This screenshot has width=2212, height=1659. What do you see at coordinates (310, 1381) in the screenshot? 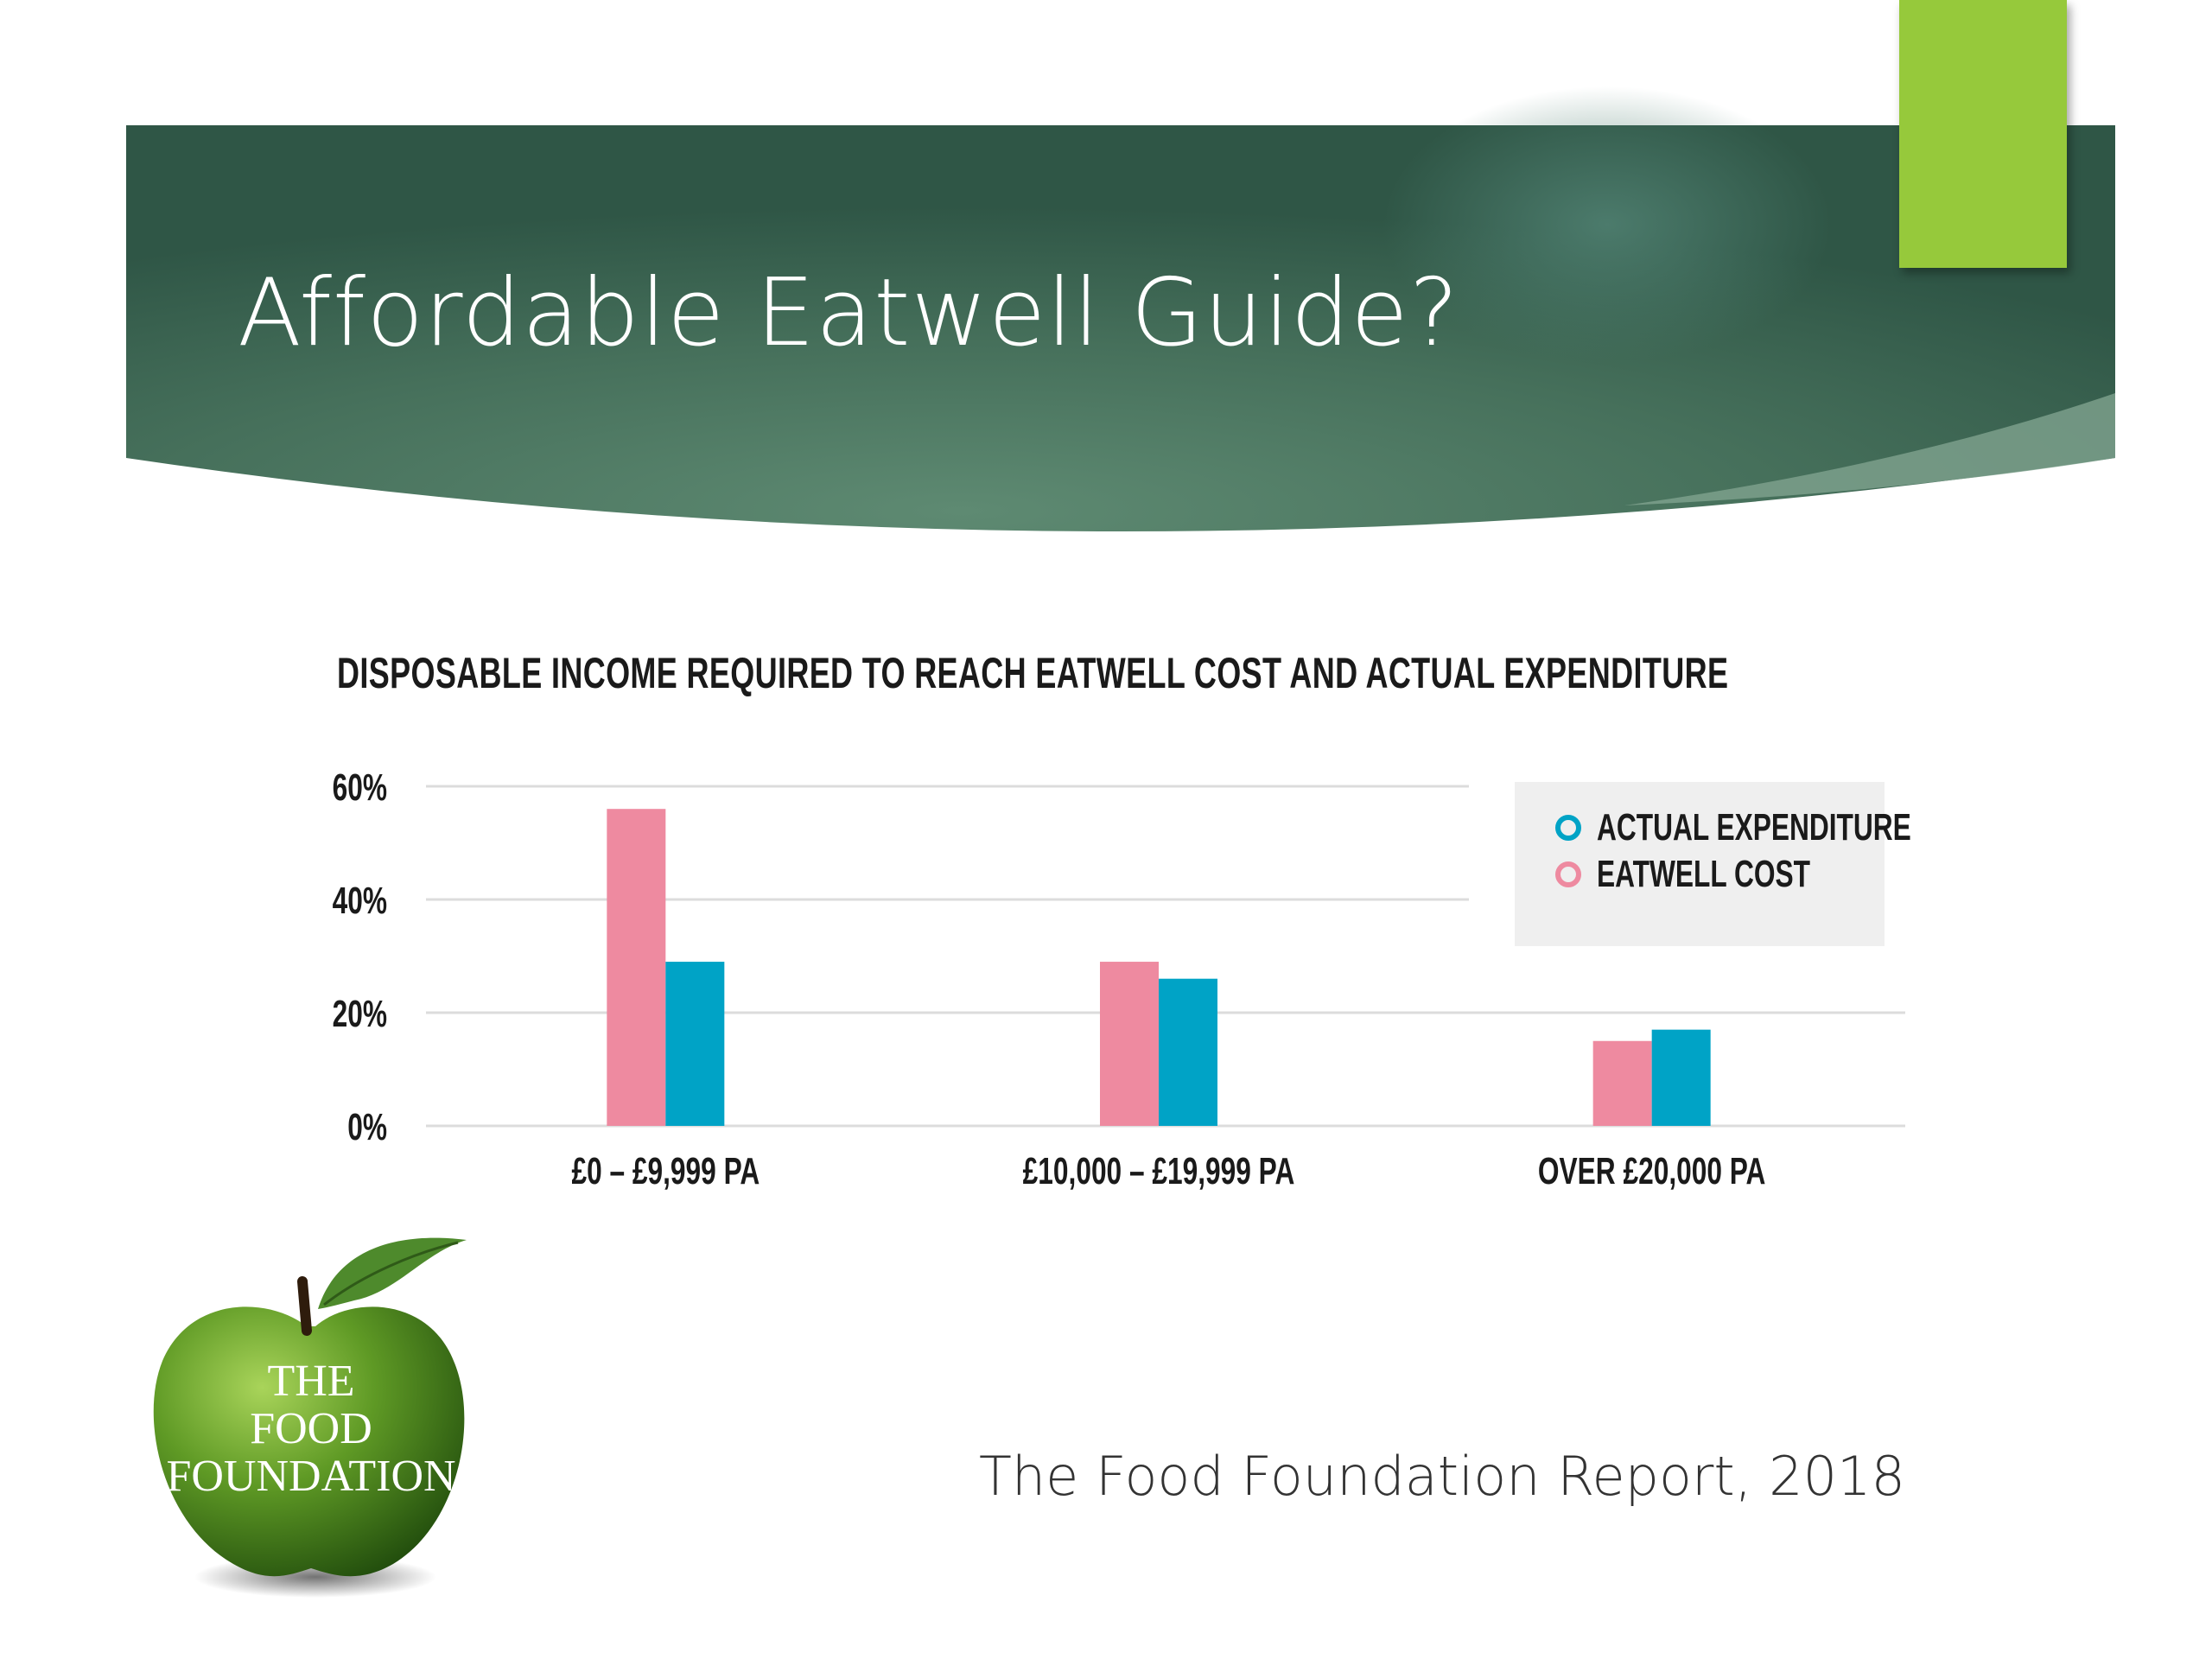
I see `logo-text-the: THE` at bounding box center [310, 1381].